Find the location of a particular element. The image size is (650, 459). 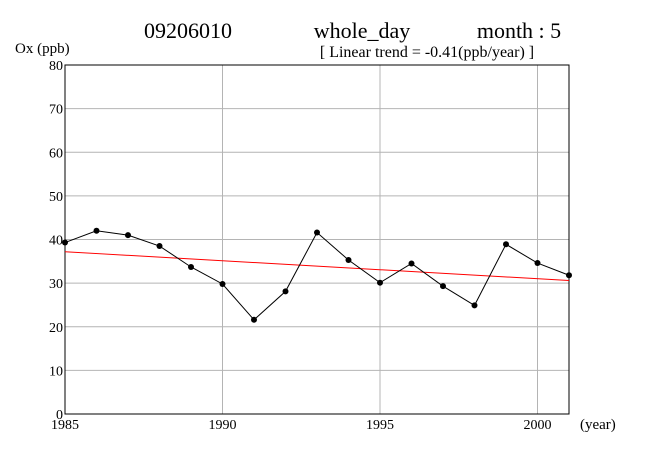

trend-line is located at coordinates (317, 266).